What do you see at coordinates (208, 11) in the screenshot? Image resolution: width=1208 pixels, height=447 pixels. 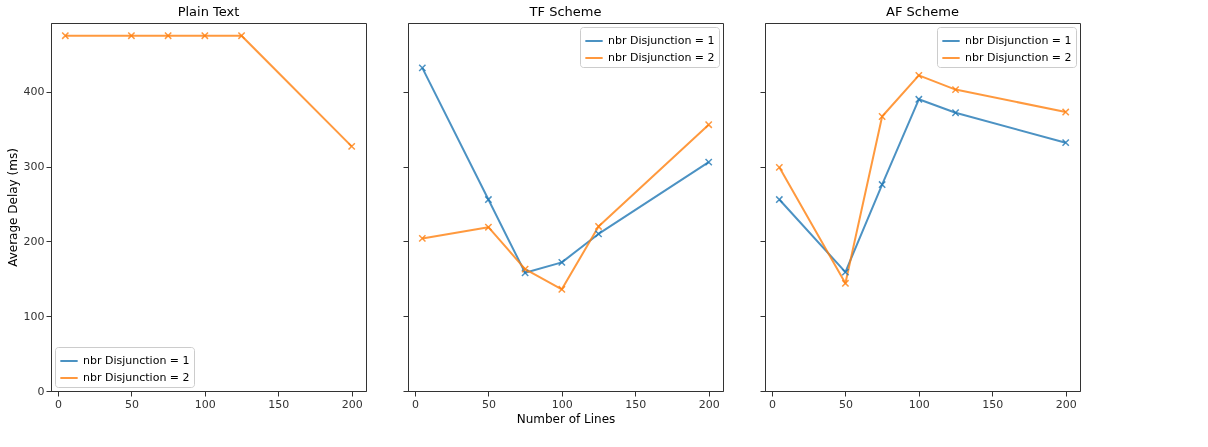 I see `chart-title: Plain Text` at bounding box center [208, 11].